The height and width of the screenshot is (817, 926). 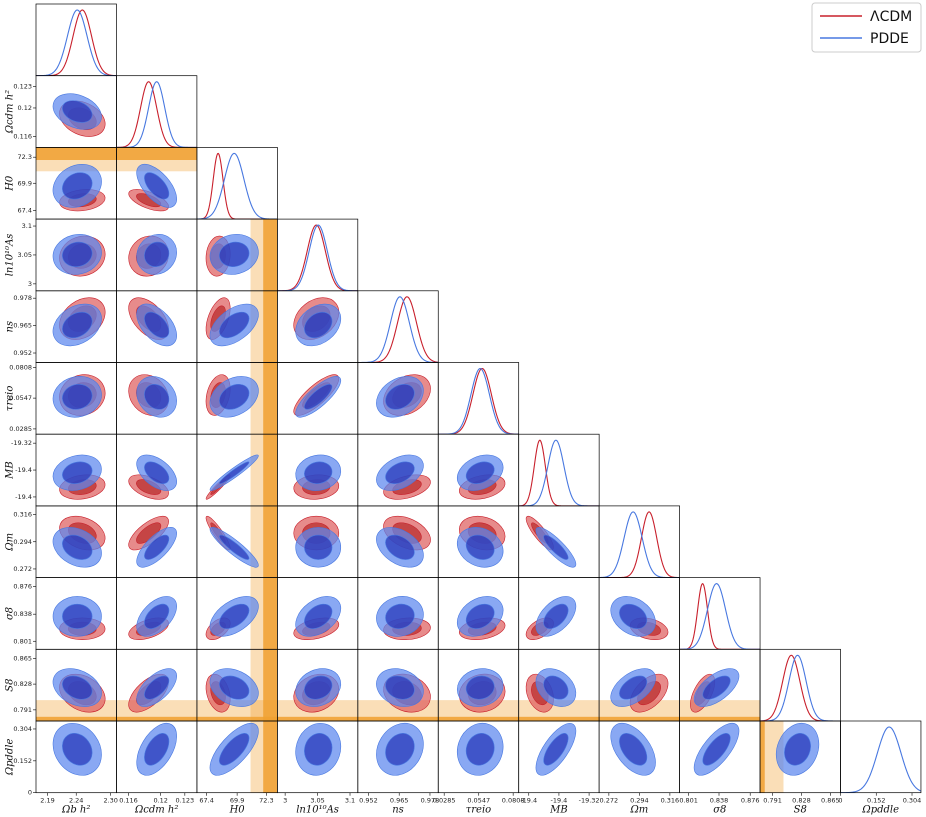 What do you see at coordinates (670, 801) in the screenshot?
I see `x-tick-label: 0.316` at bounding box center [670, 801].